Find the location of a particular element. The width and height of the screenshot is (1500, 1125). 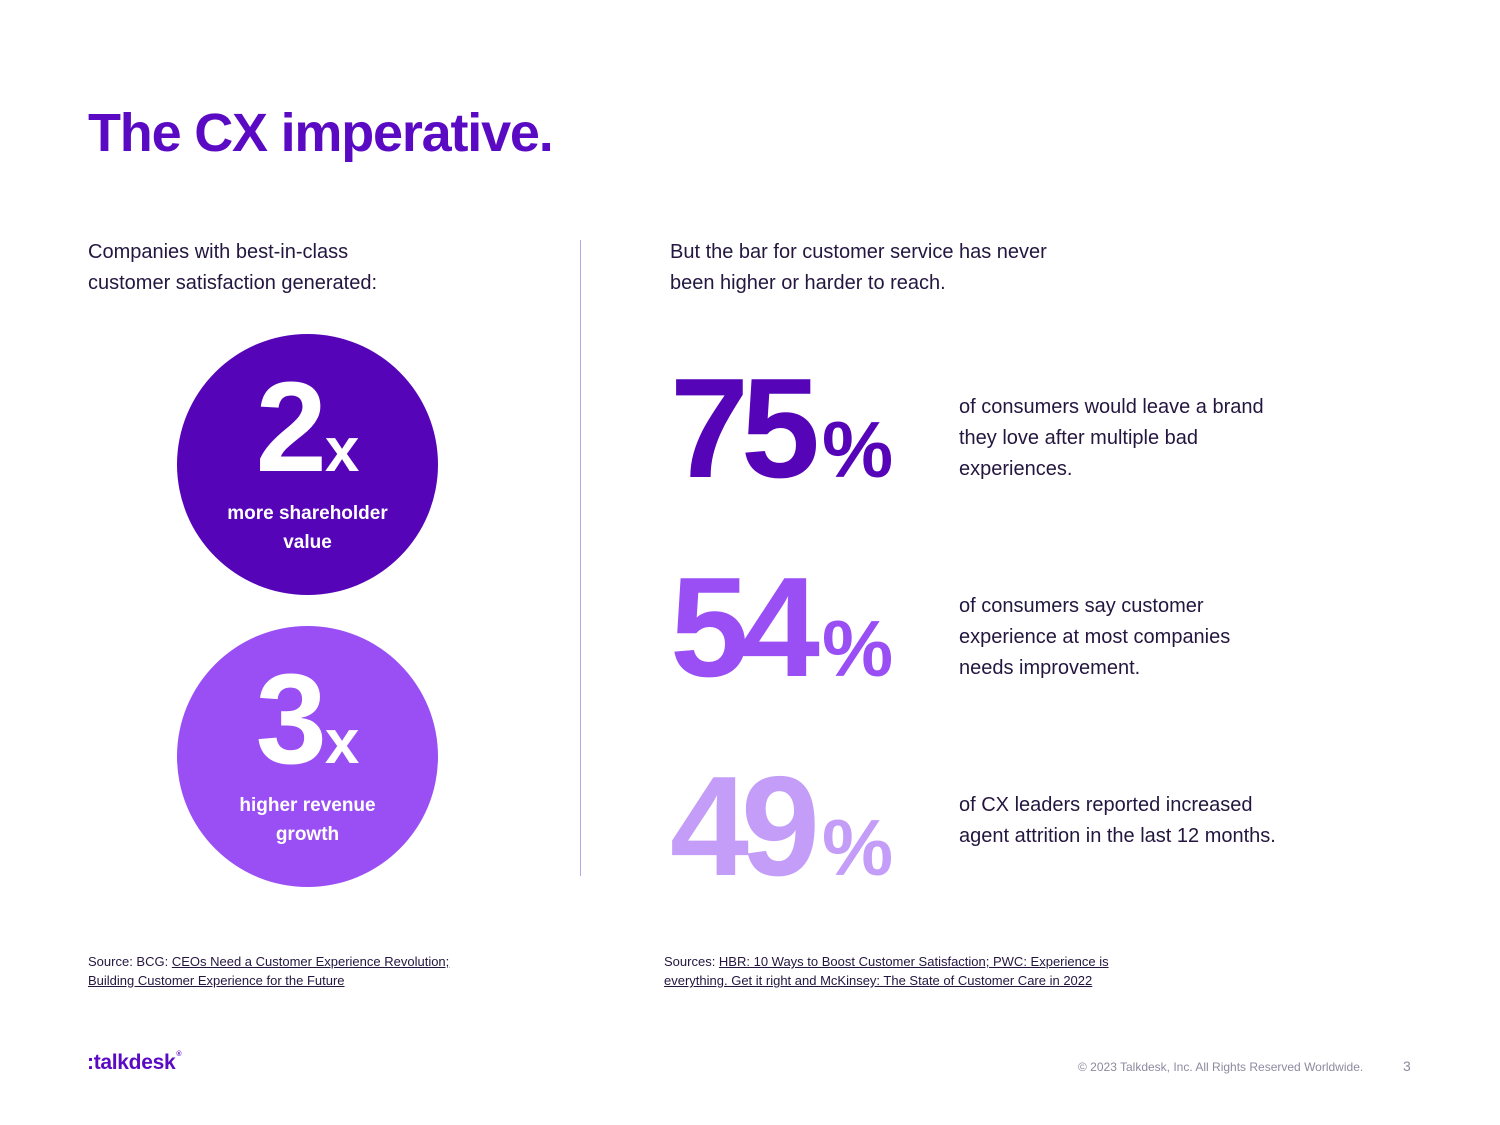

stat-percentage: 49% is located at coordinates (781, 827).